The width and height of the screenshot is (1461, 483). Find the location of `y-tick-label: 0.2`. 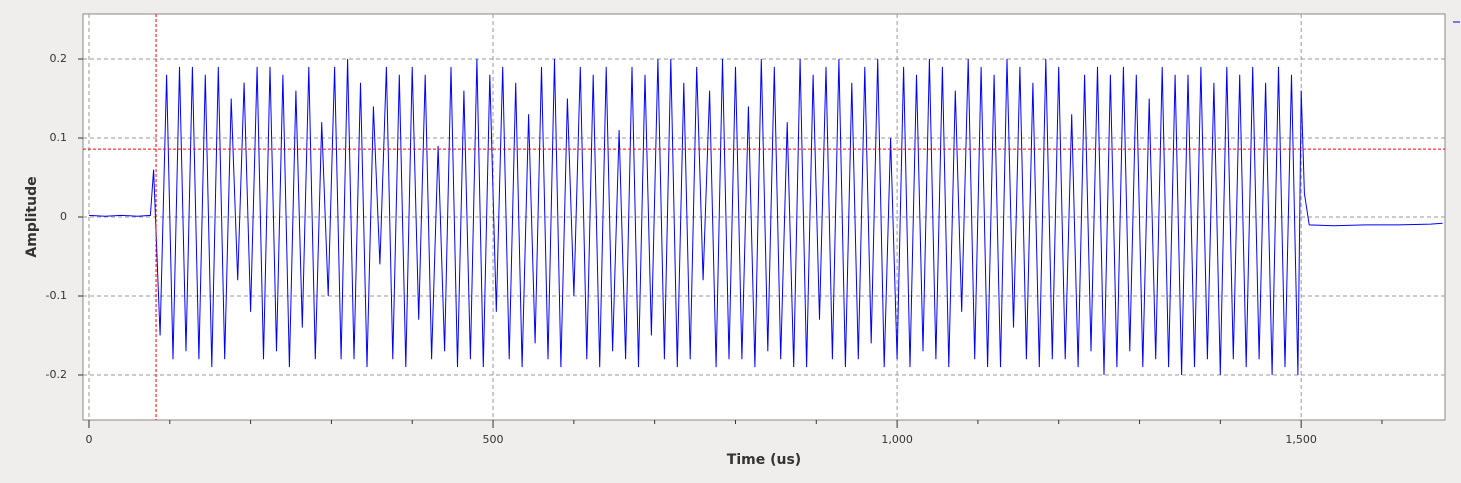

y-tick-label: 0.2 is located at coordinates (59, 58).